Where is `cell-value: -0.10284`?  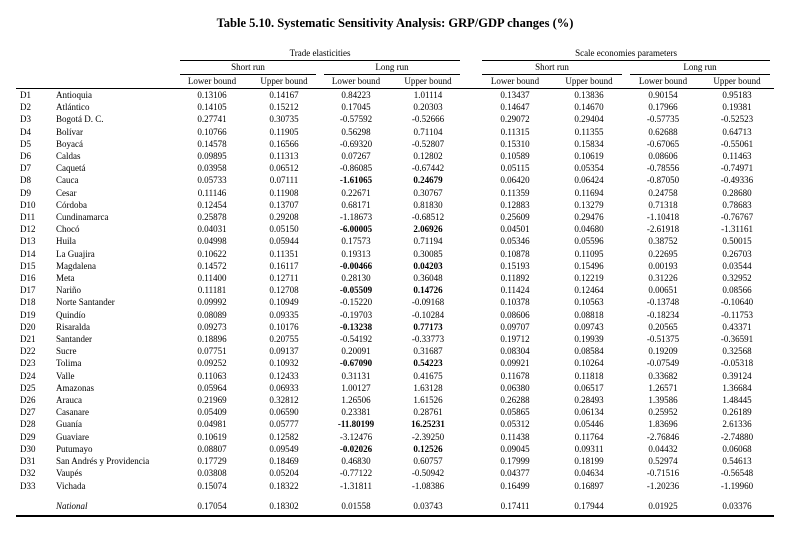 cell-value: -0.10284 is located at coordinates (428, 314).